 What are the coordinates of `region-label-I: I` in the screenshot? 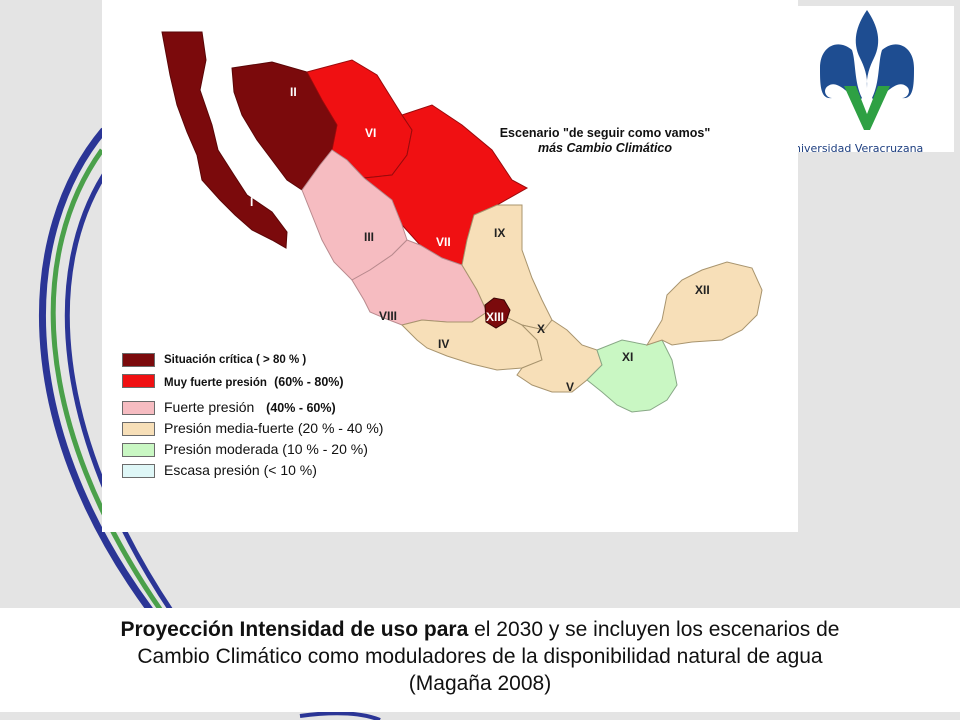 It's located at (252, 202).